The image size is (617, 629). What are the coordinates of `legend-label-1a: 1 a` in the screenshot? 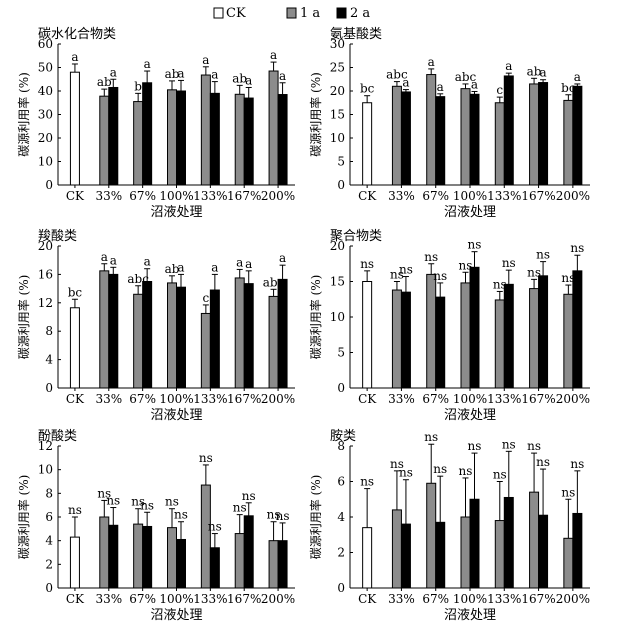 It's located at (310, 13).